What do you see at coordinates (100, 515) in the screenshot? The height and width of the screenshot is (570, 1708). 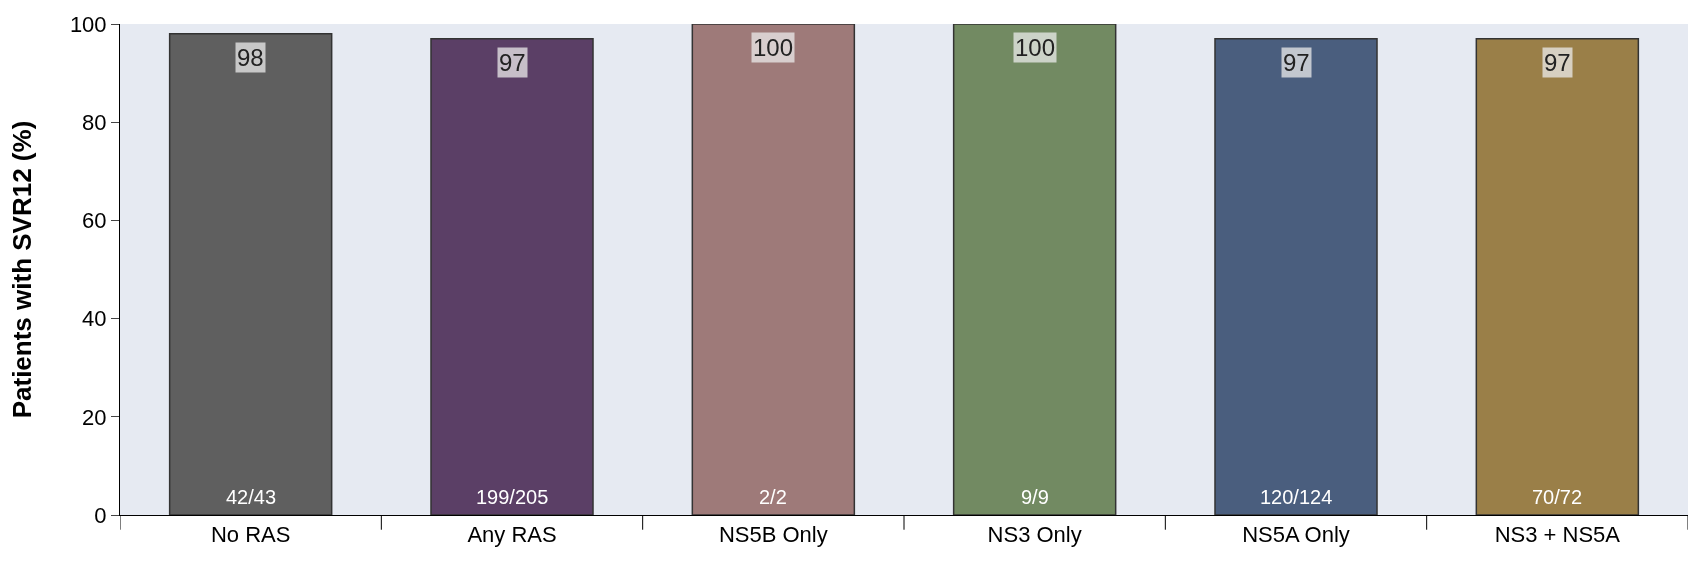 I see `y-tick-label: 0` at bounding box center [100, 515].